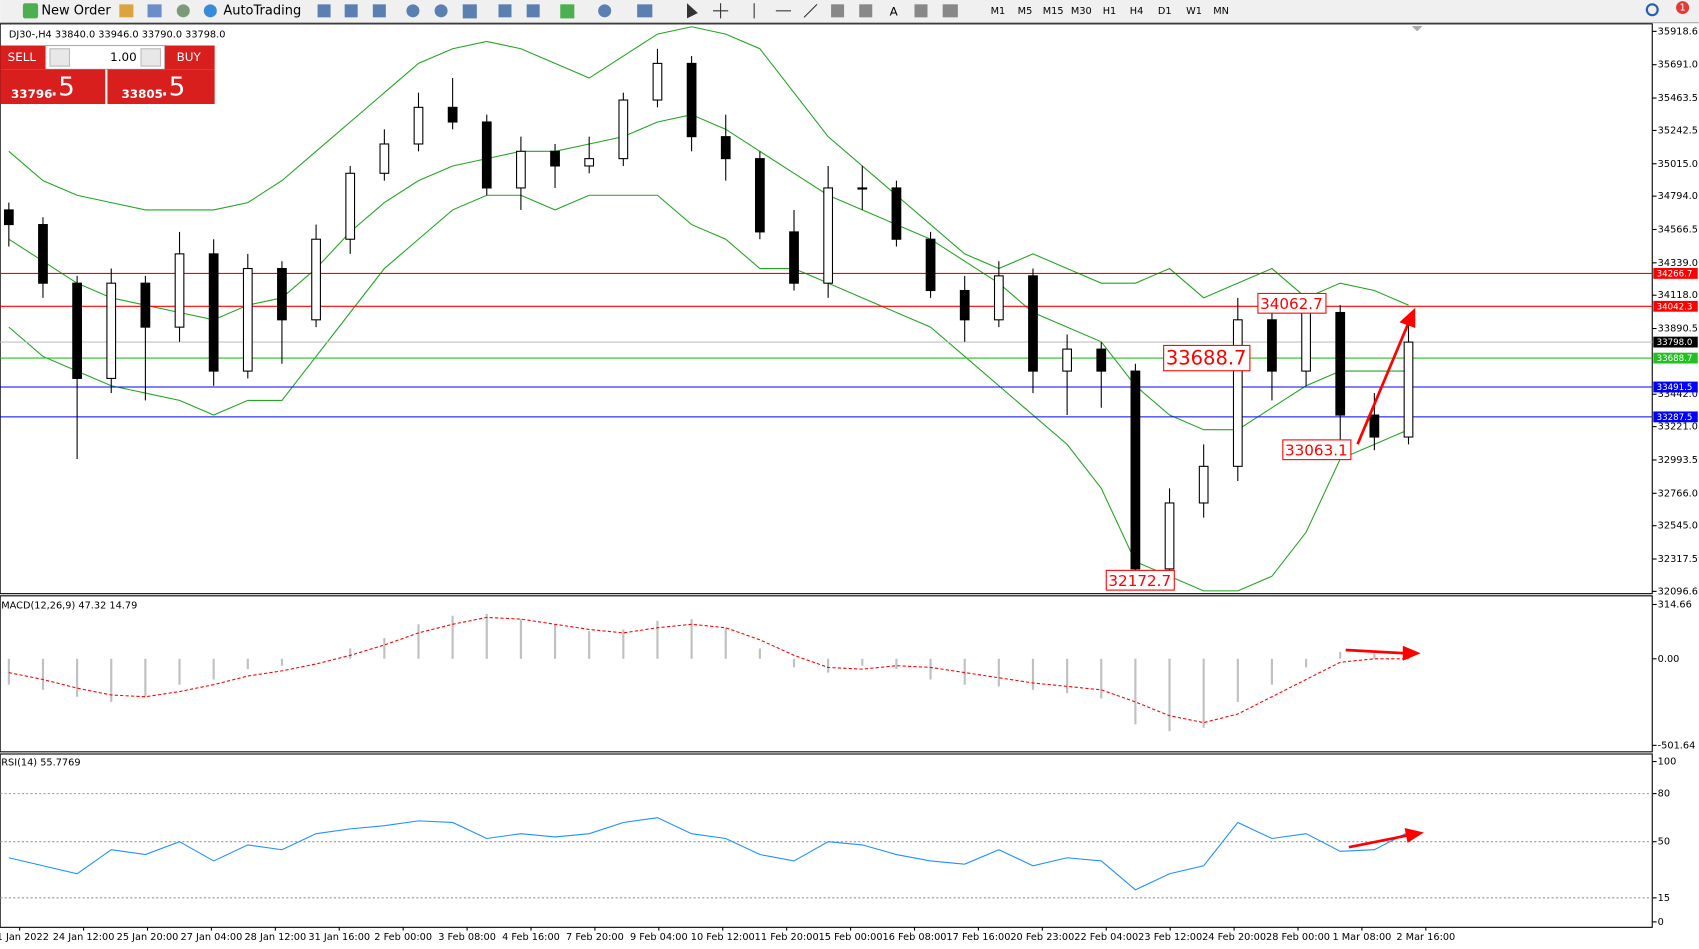 The height and width of the screenshot is (949, 1699). What do you see at coordinates (1194, 11) in the screenshot?
I see `timeframe-button: W1` at bounding box center [1194, 11].